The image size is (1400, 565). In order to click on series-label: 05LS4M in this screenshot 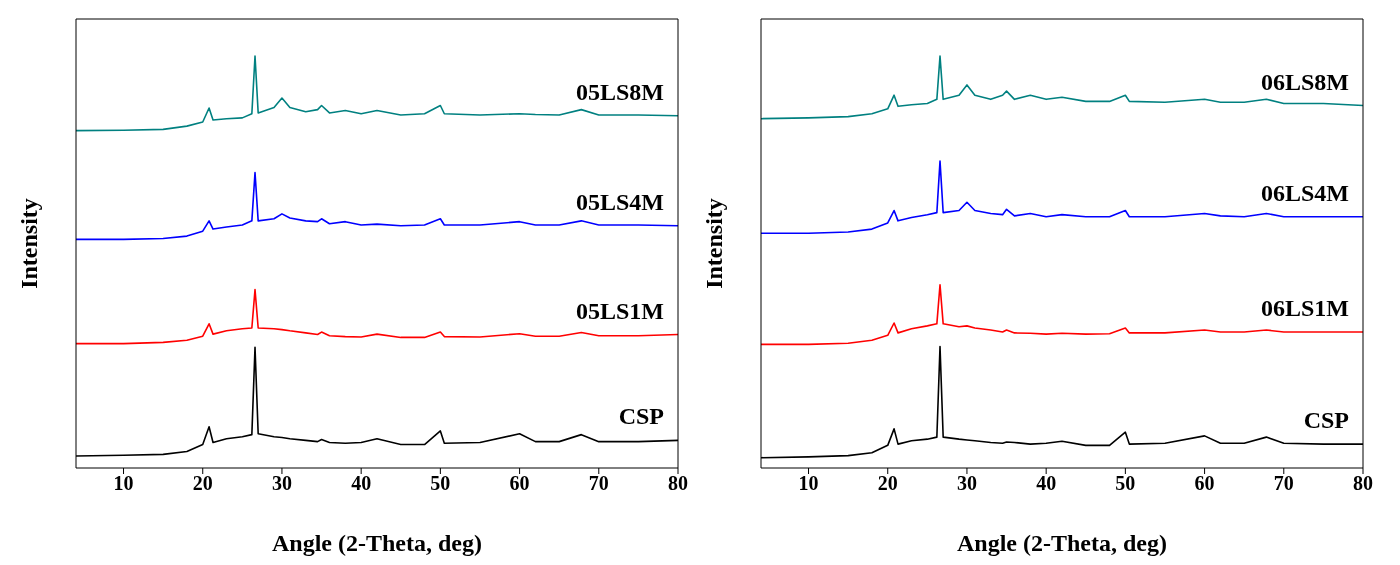, I will do `click(619, 201)`.